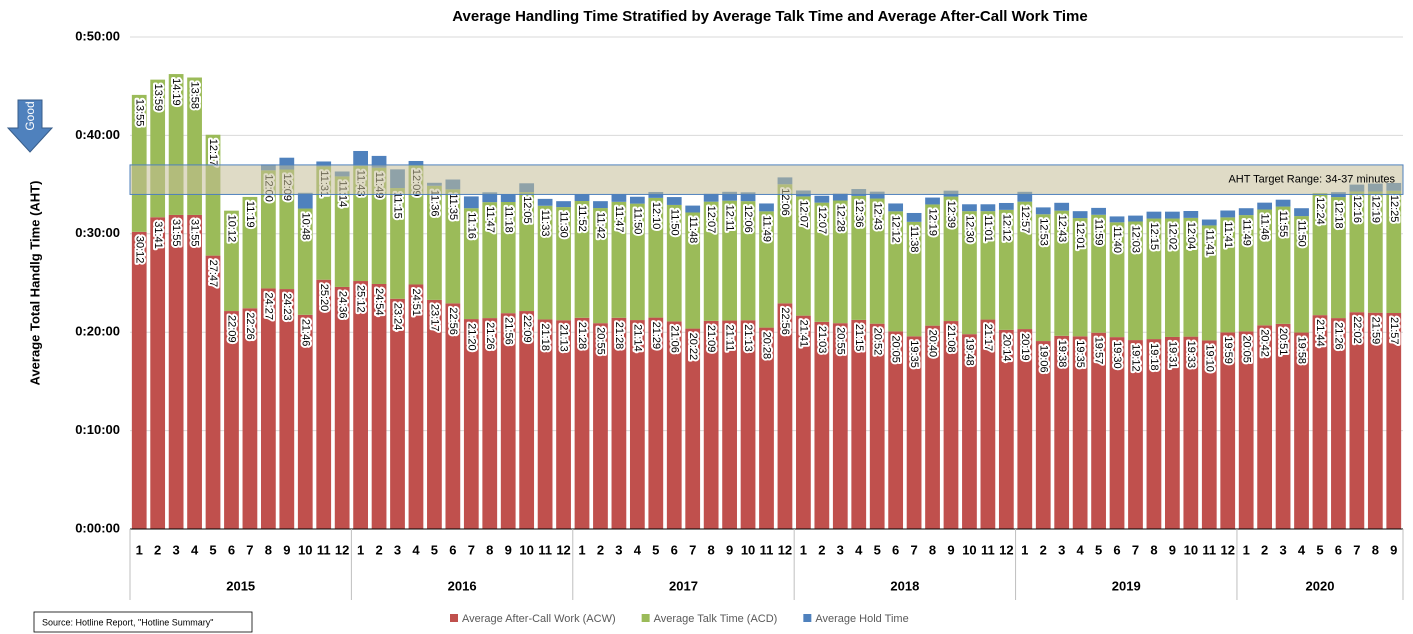 The width and height of the screenshot is (1413, 634). I want to click on x-tick-label: 9, so click(950, 549).